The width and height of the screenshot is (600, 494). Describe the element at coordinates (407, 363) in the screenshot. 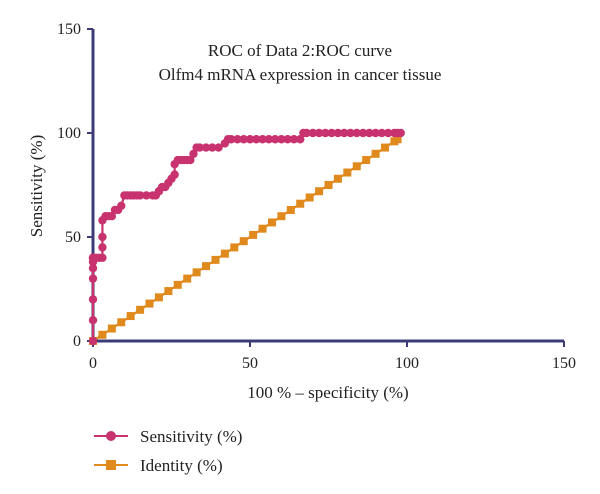

I see `x-tick-label: 100` at that location.